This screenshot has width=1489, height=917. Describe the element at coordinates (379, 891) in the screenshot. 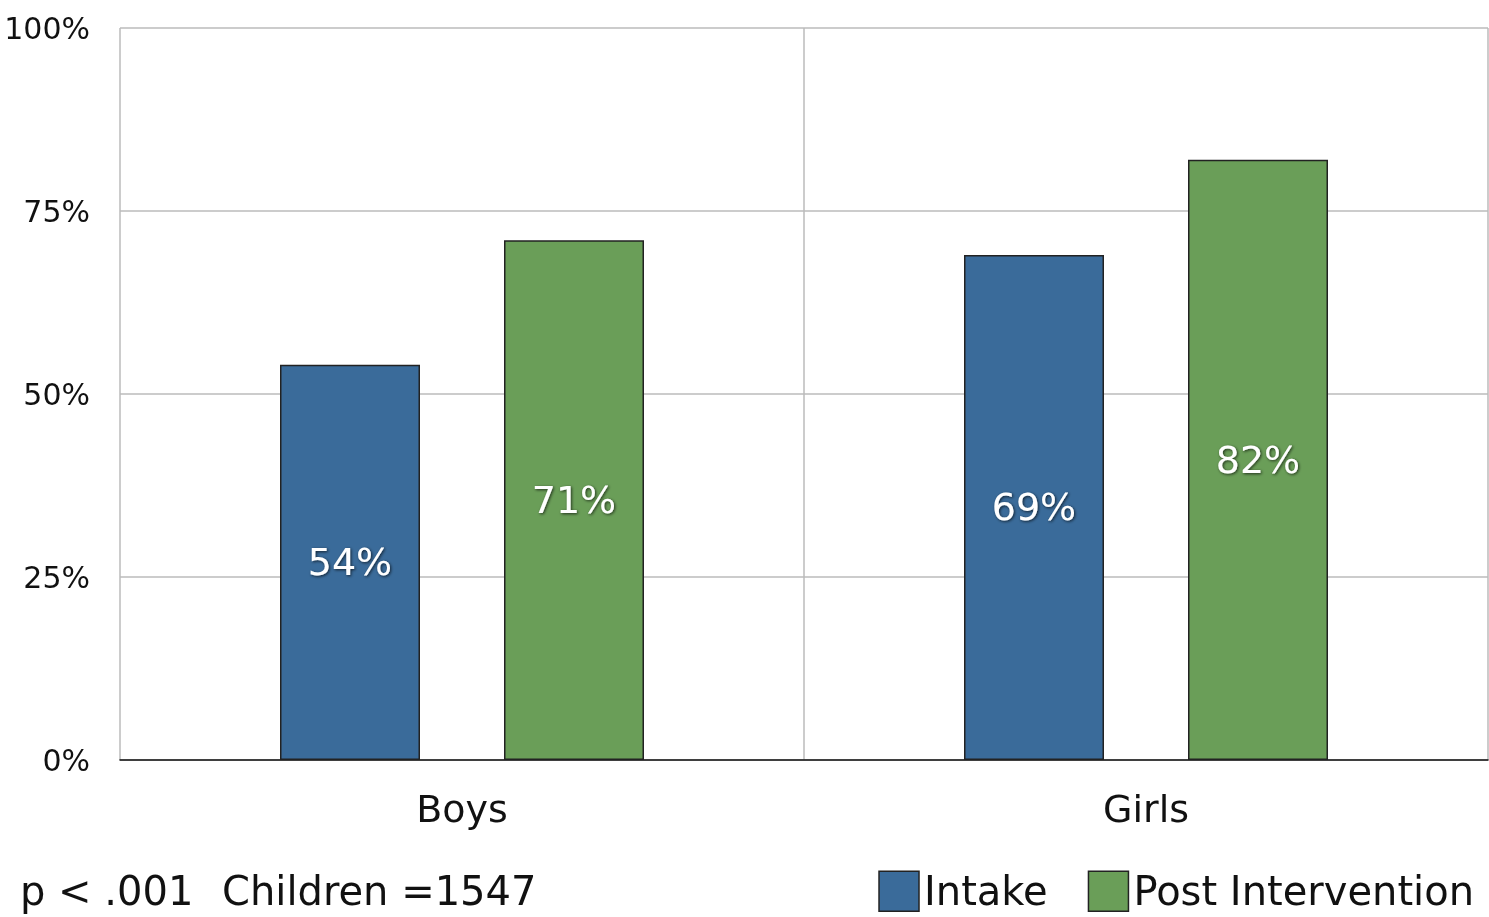

I see `text: Children =1547` at that location.